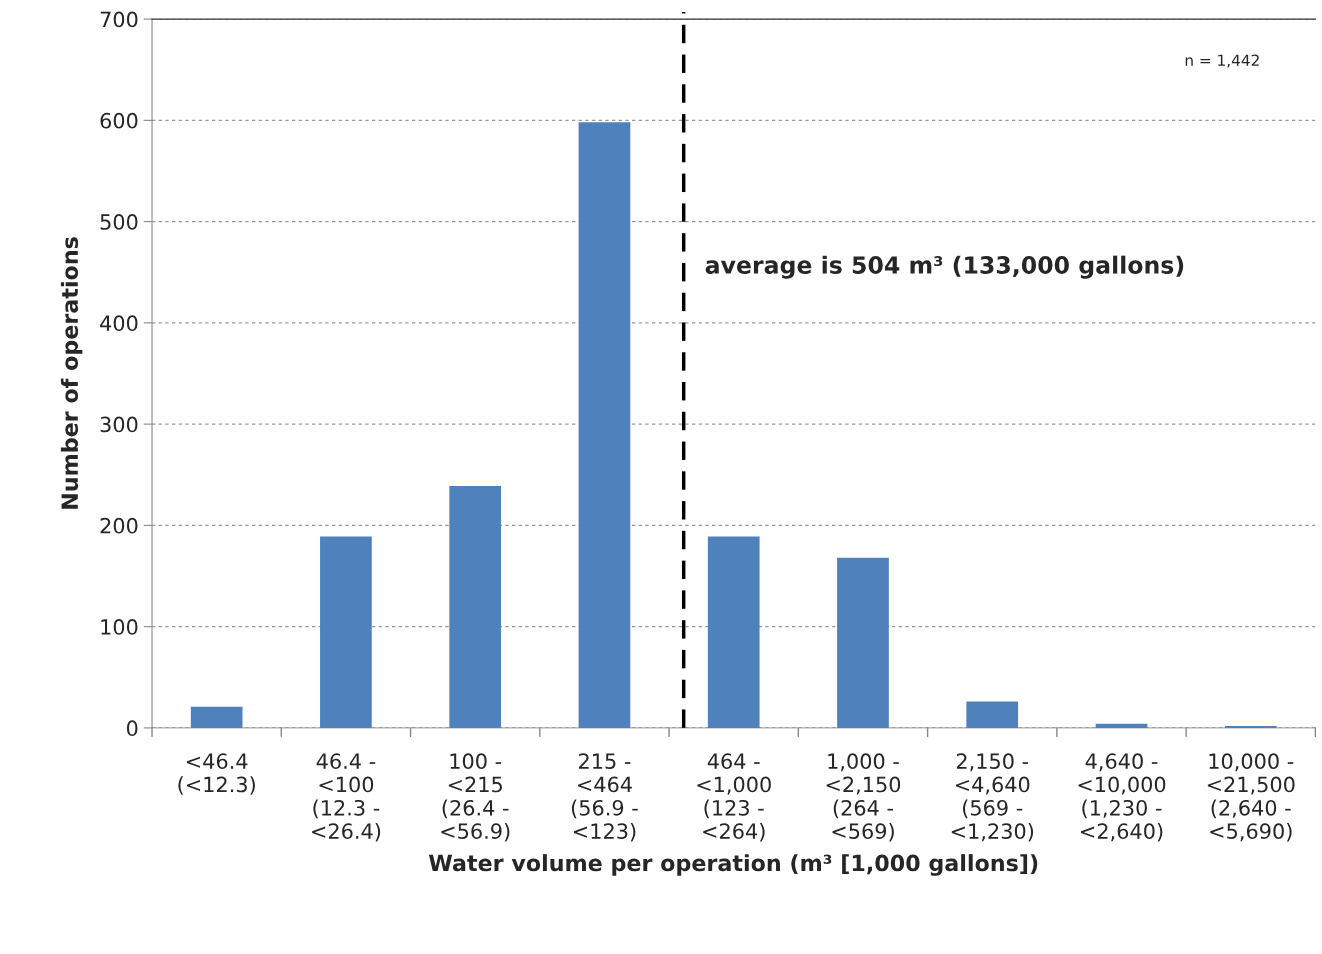 This screenshot has height=954, width=1322. What do you see at coordinates (944, 267) in the screenshot?
I see `annotation: average is 504 m³ (133,000 gallons)` at bounding box center [944, 267].